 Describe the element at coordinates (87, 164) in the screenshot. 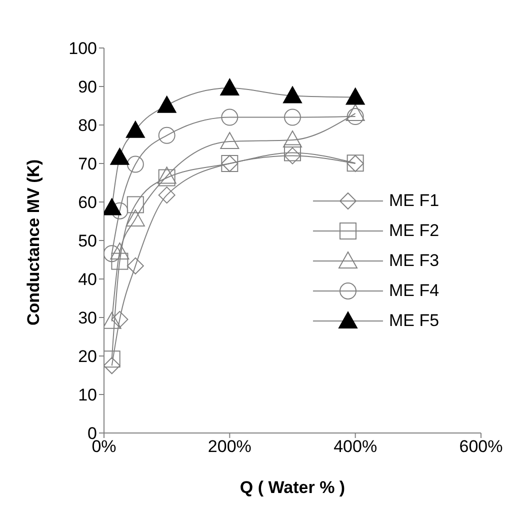

I see `y-tick-label: 70` at that location.